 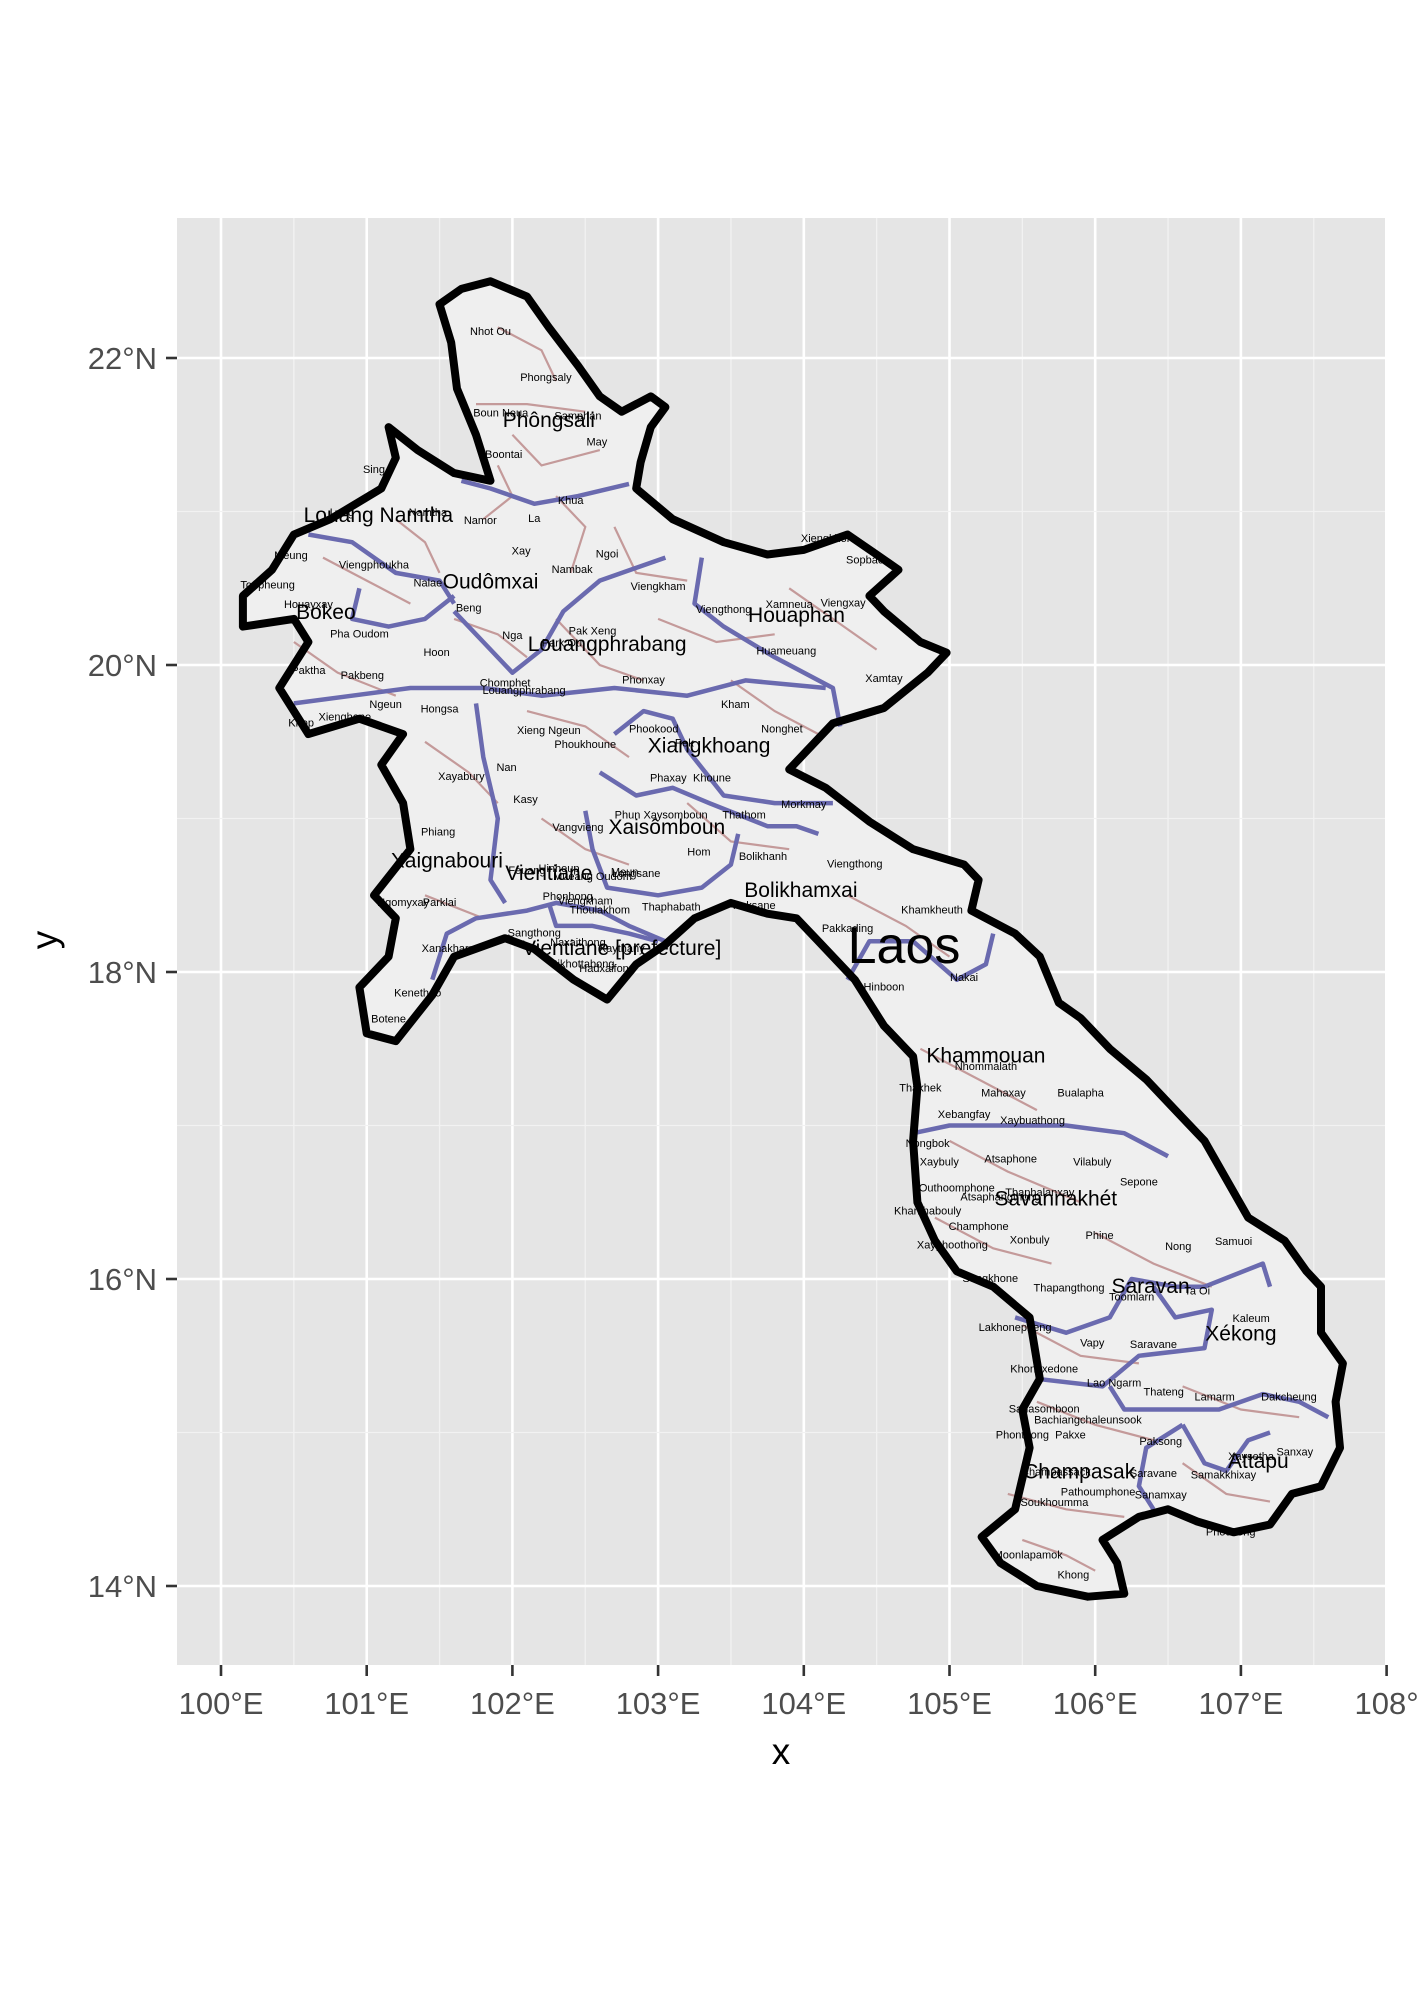 What do you see at coordinates (884, 679) in the screenshot?
I see `district-label: Xamtay` at bounding box center [884, 679].